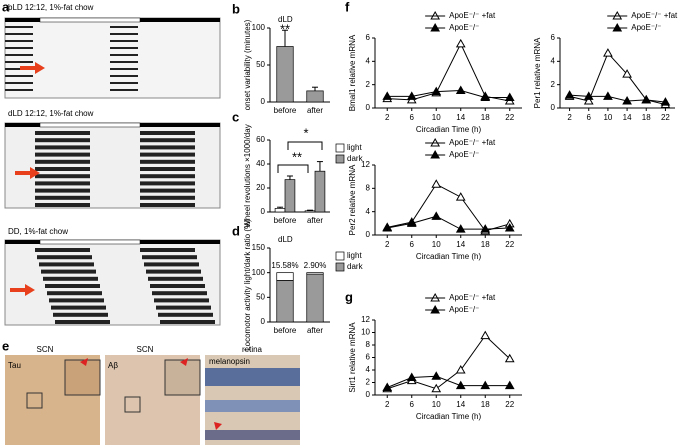 The height and width of the screenshot is (445, 685). I want to click on y-tick-label: 2, so click(553, 84).